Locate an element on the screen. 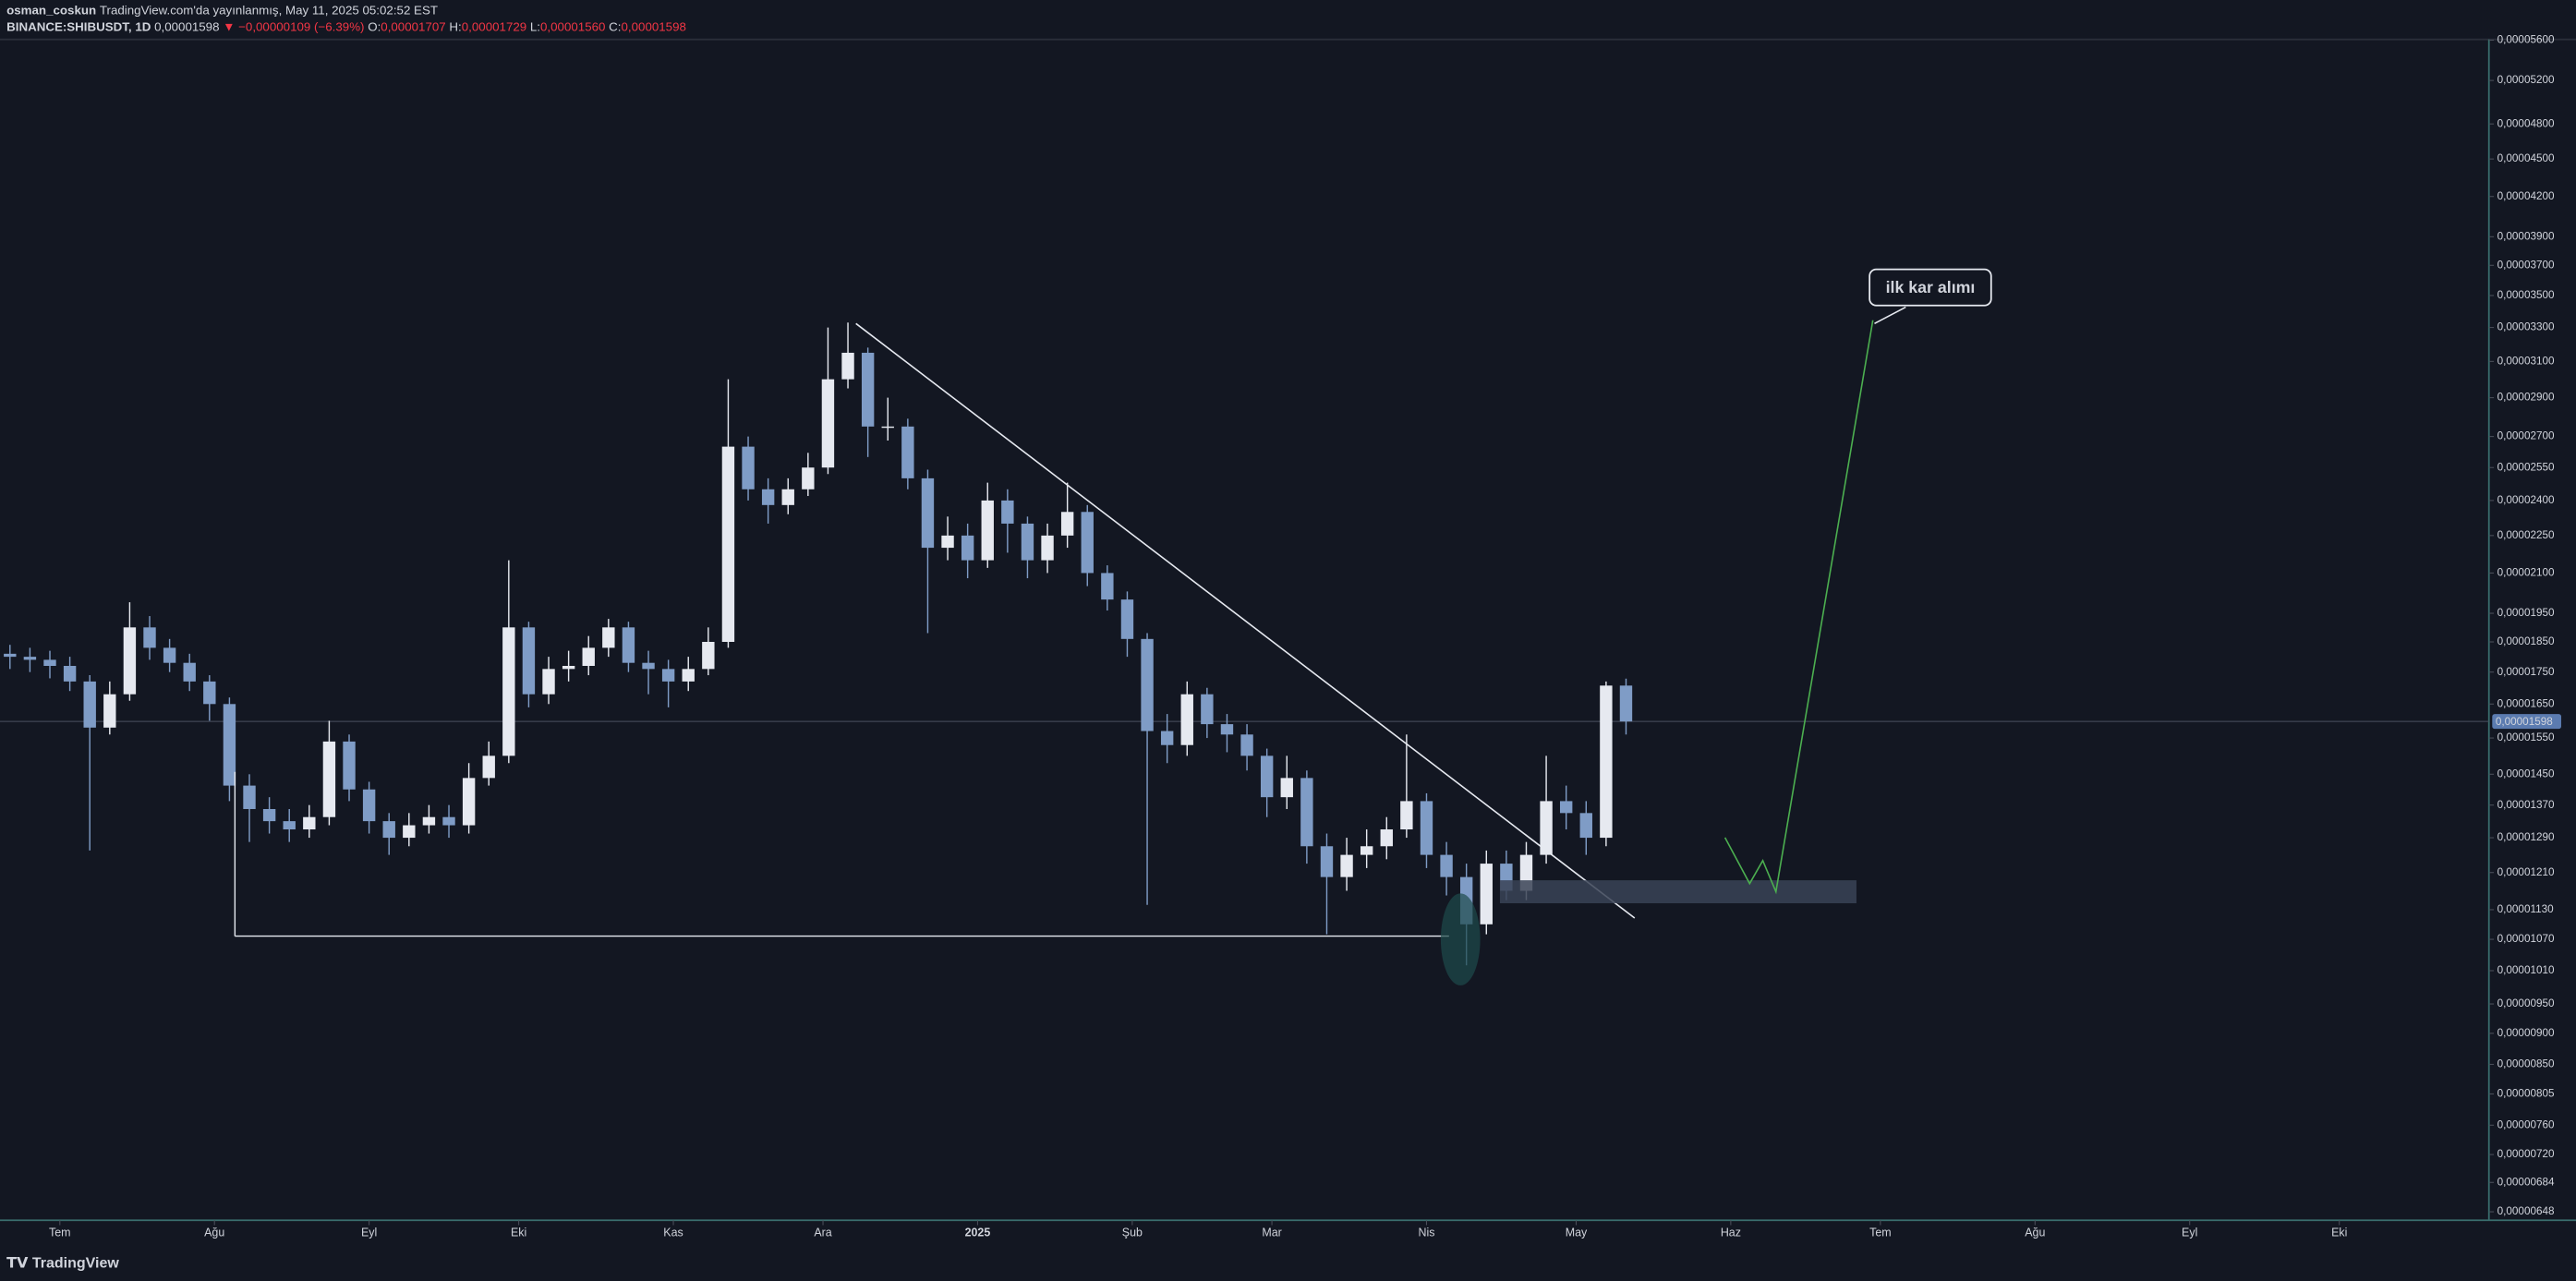 The width and height of the screenshot is (2576, 1281). ohlc-key: O: is located at coordinates (374, 26).